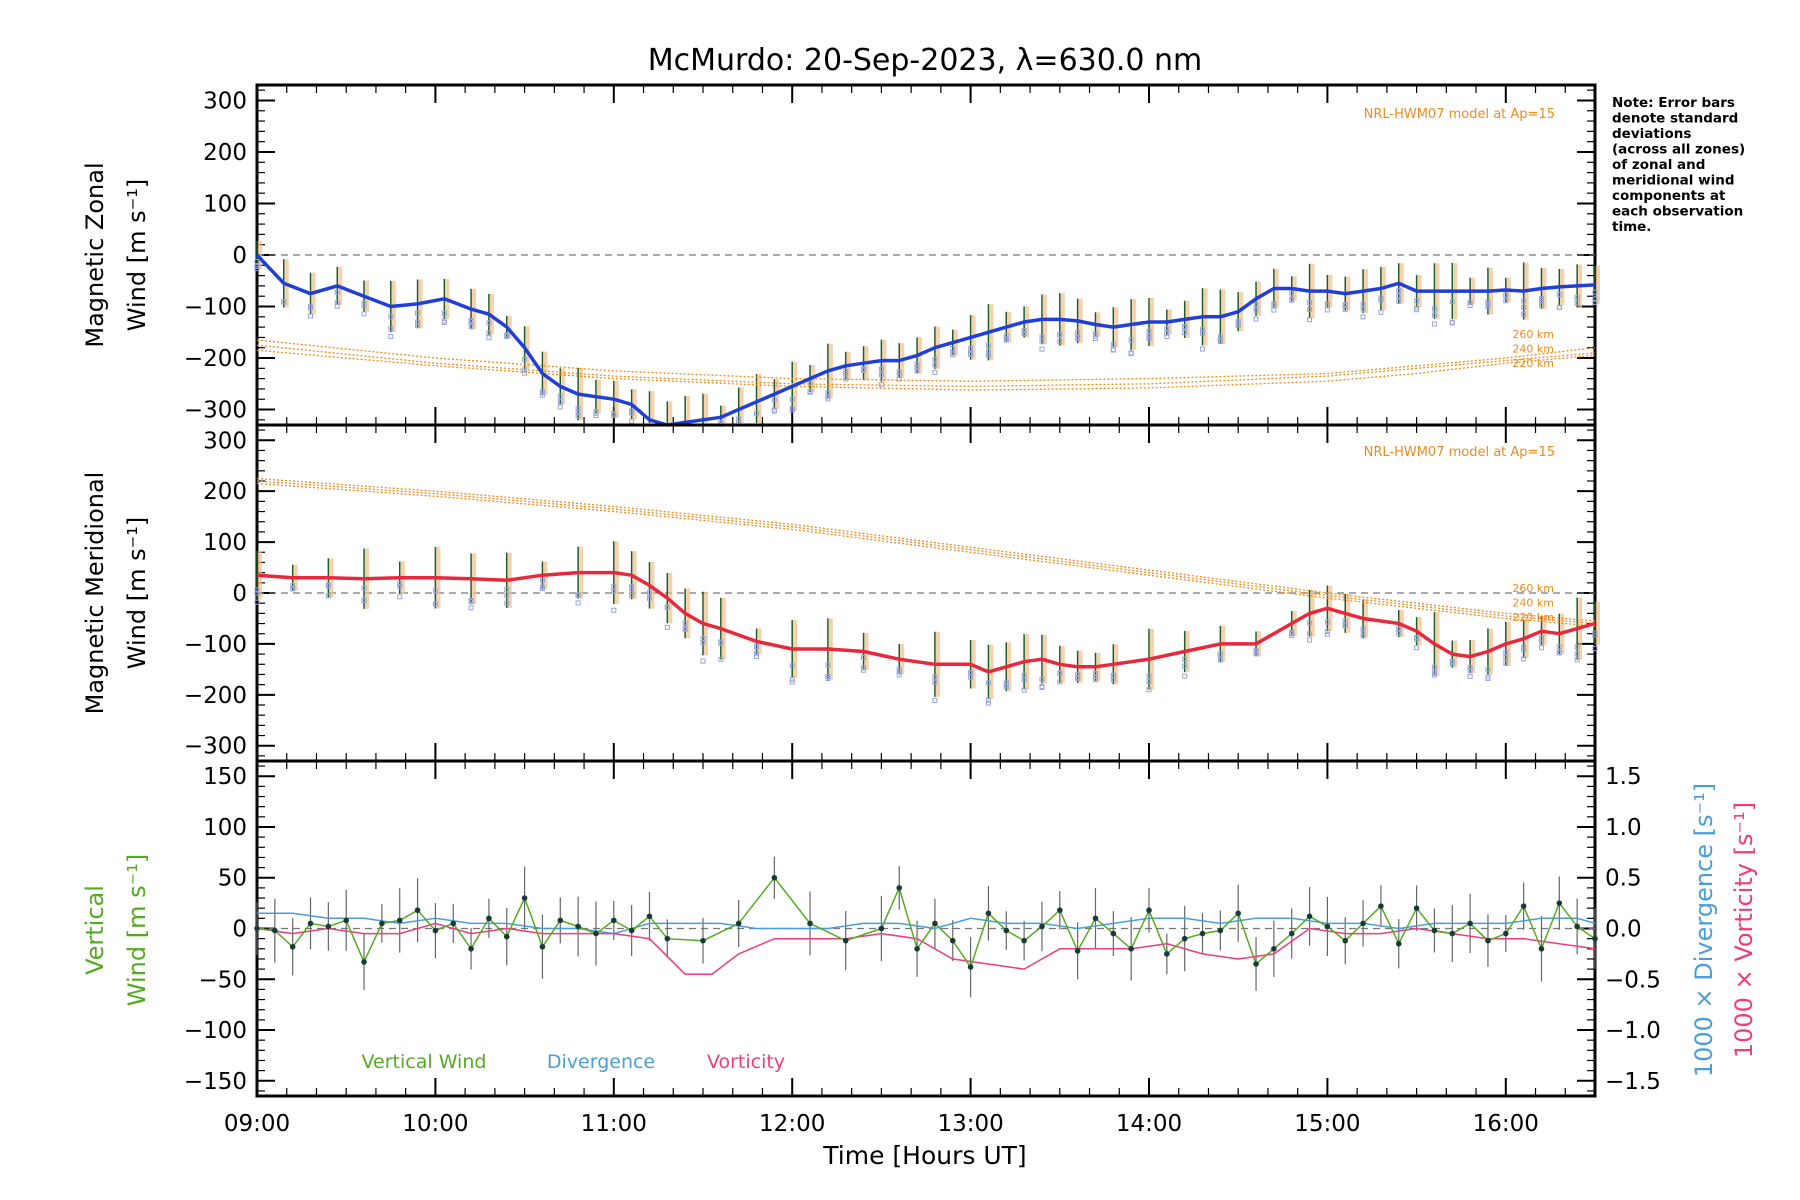  I want to click on y-tick-label: 100, so click(225, 543).